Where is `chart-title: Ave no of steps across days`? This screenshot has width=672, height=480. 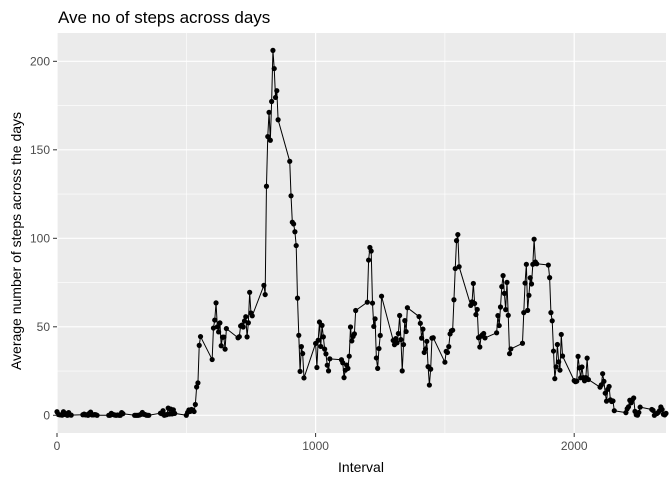
chart-title: Ave no of steps across days is located at coordinates (164, 17).